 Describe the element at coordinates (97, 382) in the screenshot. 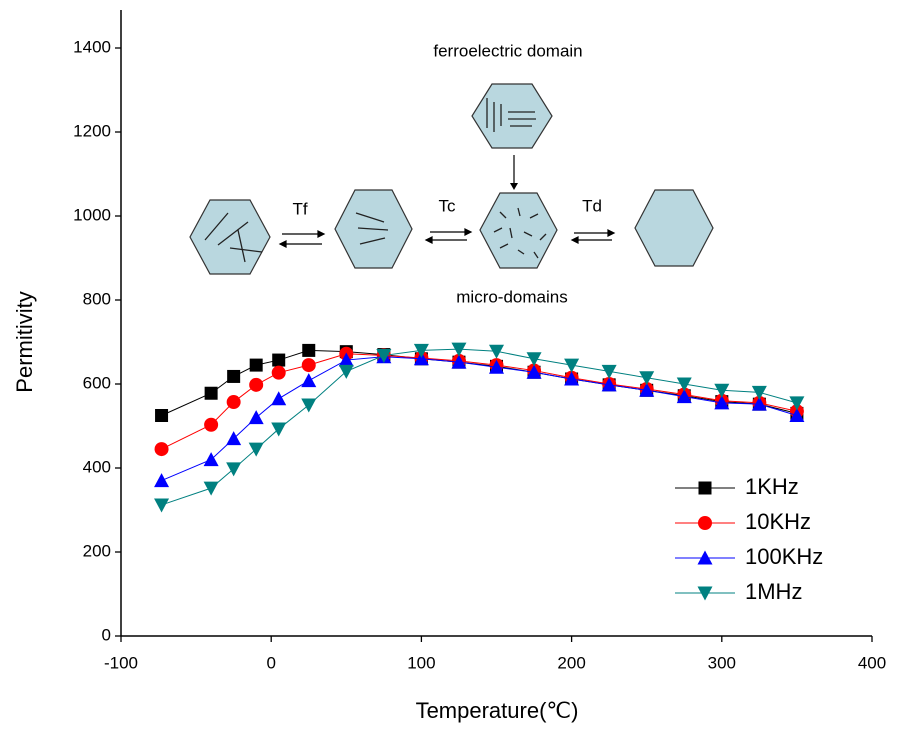

I see `y-tick-label: 600` at that location.